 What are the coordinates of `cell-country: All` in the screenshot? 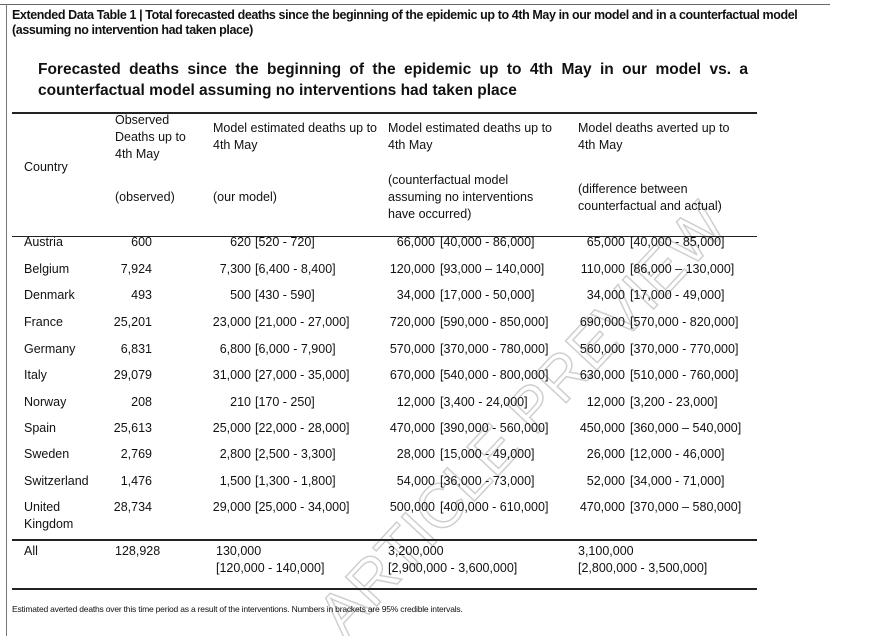 It's located at (31, 551).